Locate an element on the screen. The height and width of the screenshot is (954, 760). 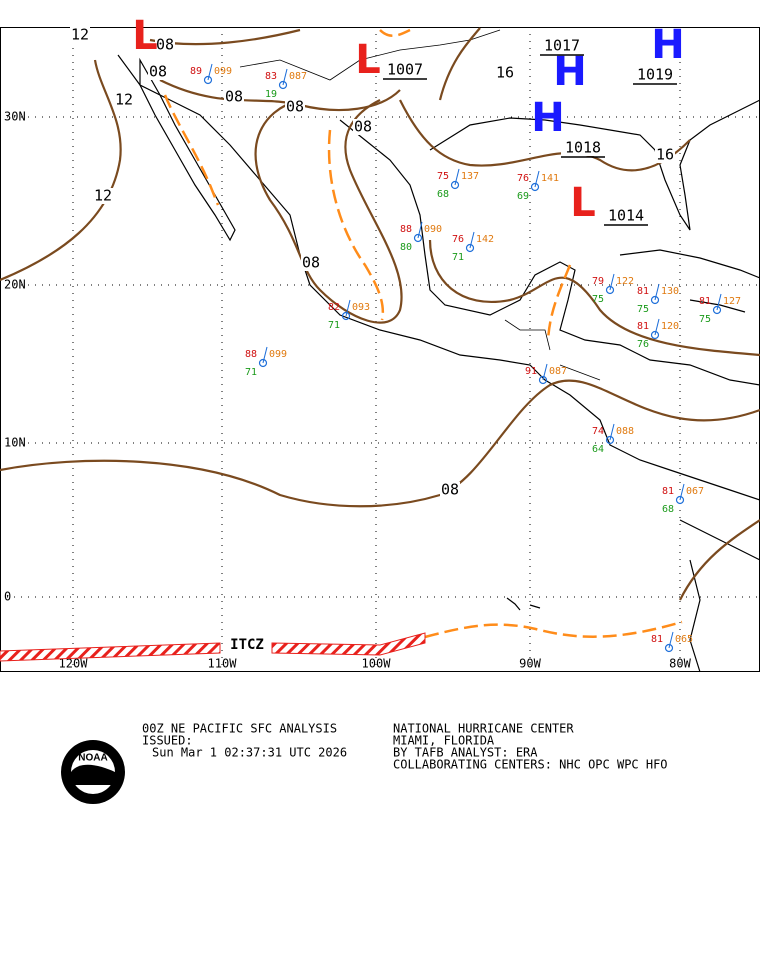
station-pressure: 127 is located at coordinates (732, 301).